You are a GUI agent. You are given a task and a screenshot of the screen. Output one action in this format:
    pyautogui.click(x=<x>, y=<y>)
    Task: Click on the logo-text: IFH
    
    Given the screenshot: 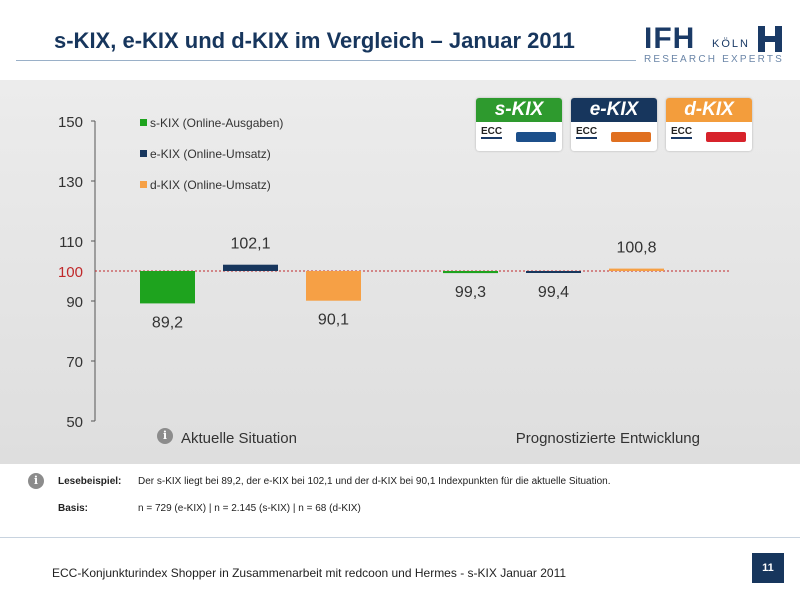 What is the action you would take?
    pyautogui.click(x=670, y=38)
    